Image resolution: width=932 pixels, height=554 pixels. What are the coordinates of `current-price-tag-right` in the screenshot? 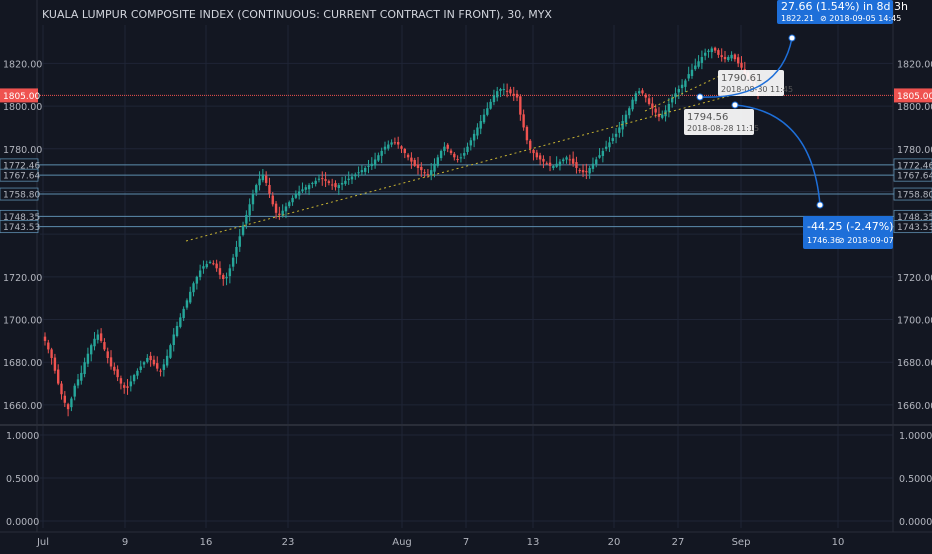 It's located at (913, 95).